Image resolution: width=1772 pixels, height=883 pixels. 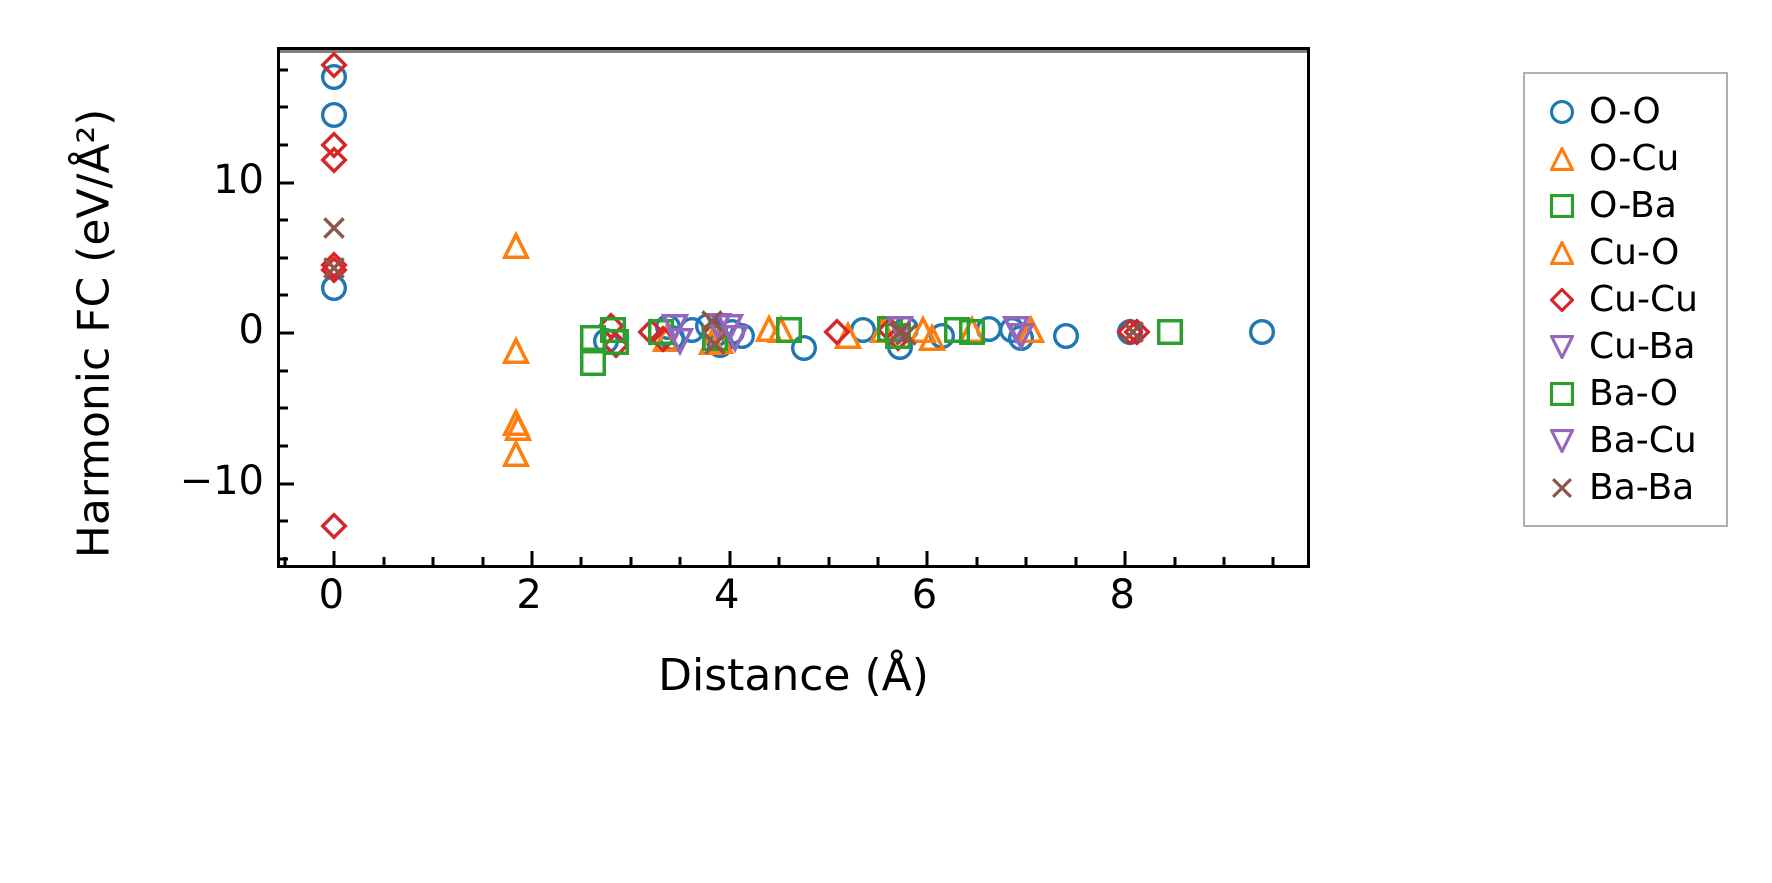 I want to click on legend-item-label: Ba-Ba, so click(x=1642, y=487).